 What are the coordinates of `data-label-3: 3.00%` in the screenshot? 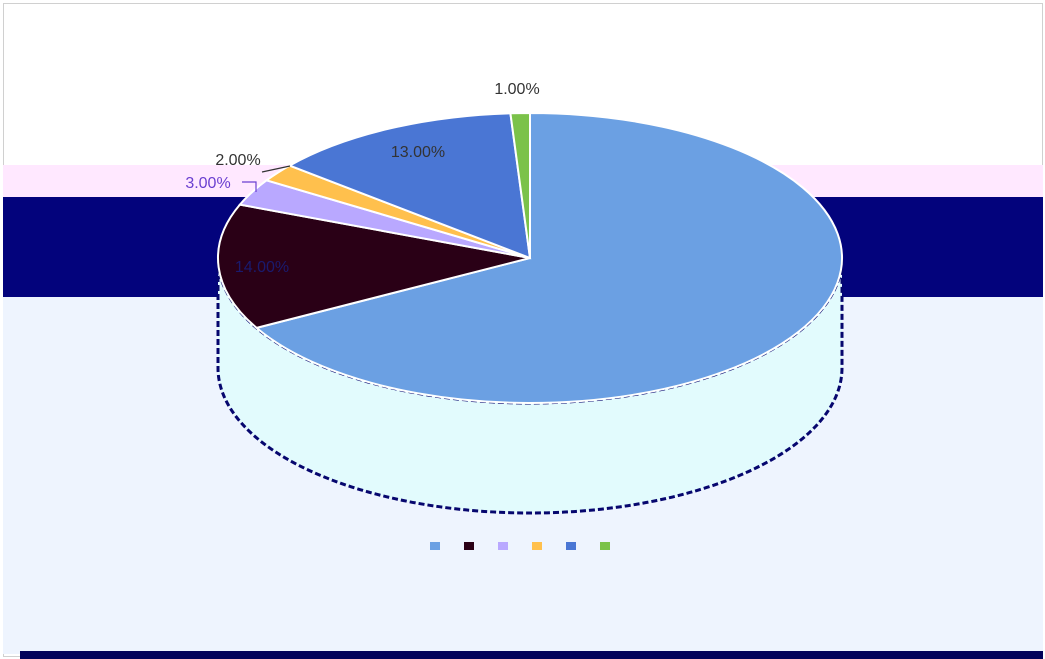 It's located at (207, 183).